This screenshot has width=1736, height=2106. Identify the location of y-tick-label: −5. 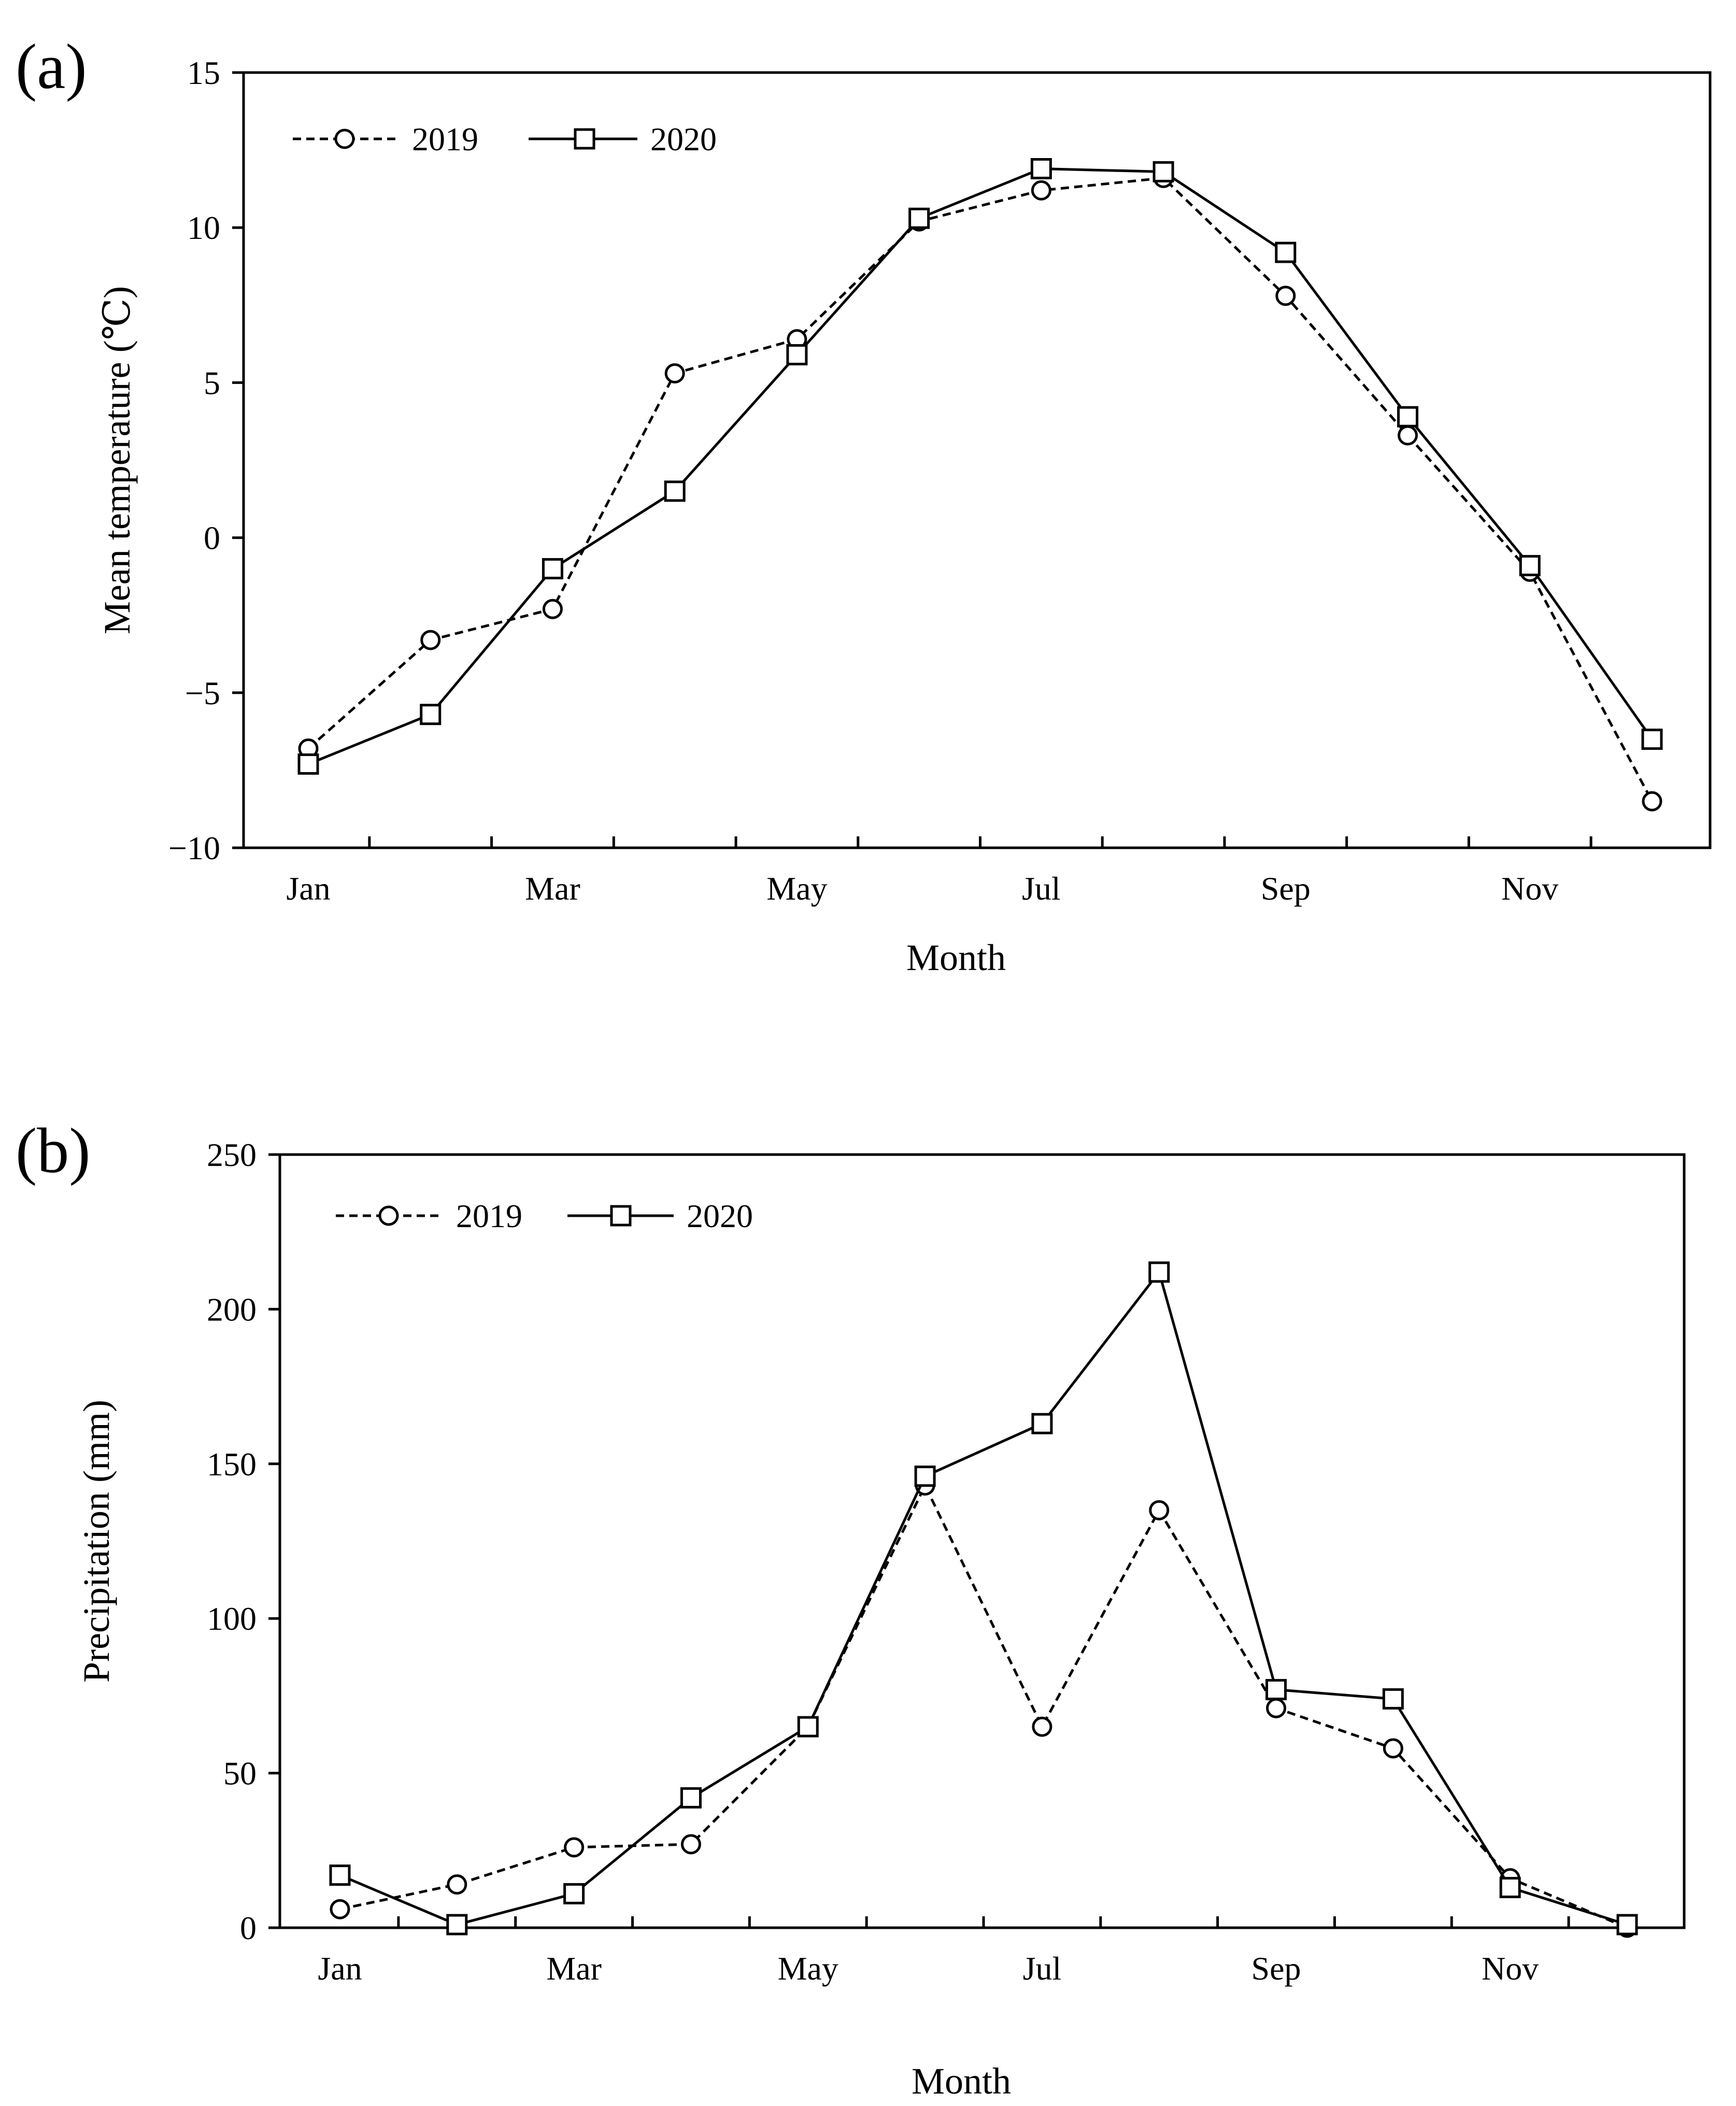
(202, 693).